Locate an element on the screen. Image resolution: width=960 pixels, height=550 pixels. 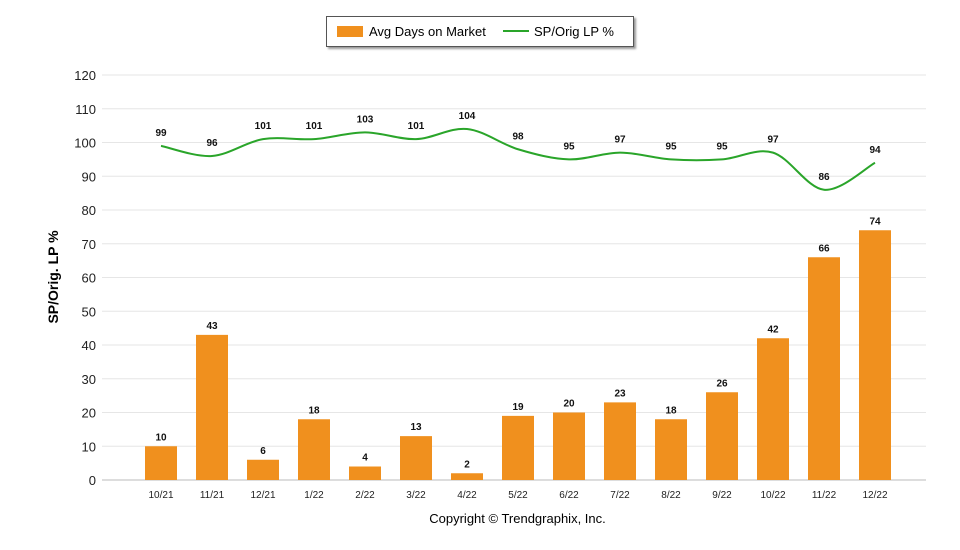
line-value-label: 104 is located at coordinates (467, 116).